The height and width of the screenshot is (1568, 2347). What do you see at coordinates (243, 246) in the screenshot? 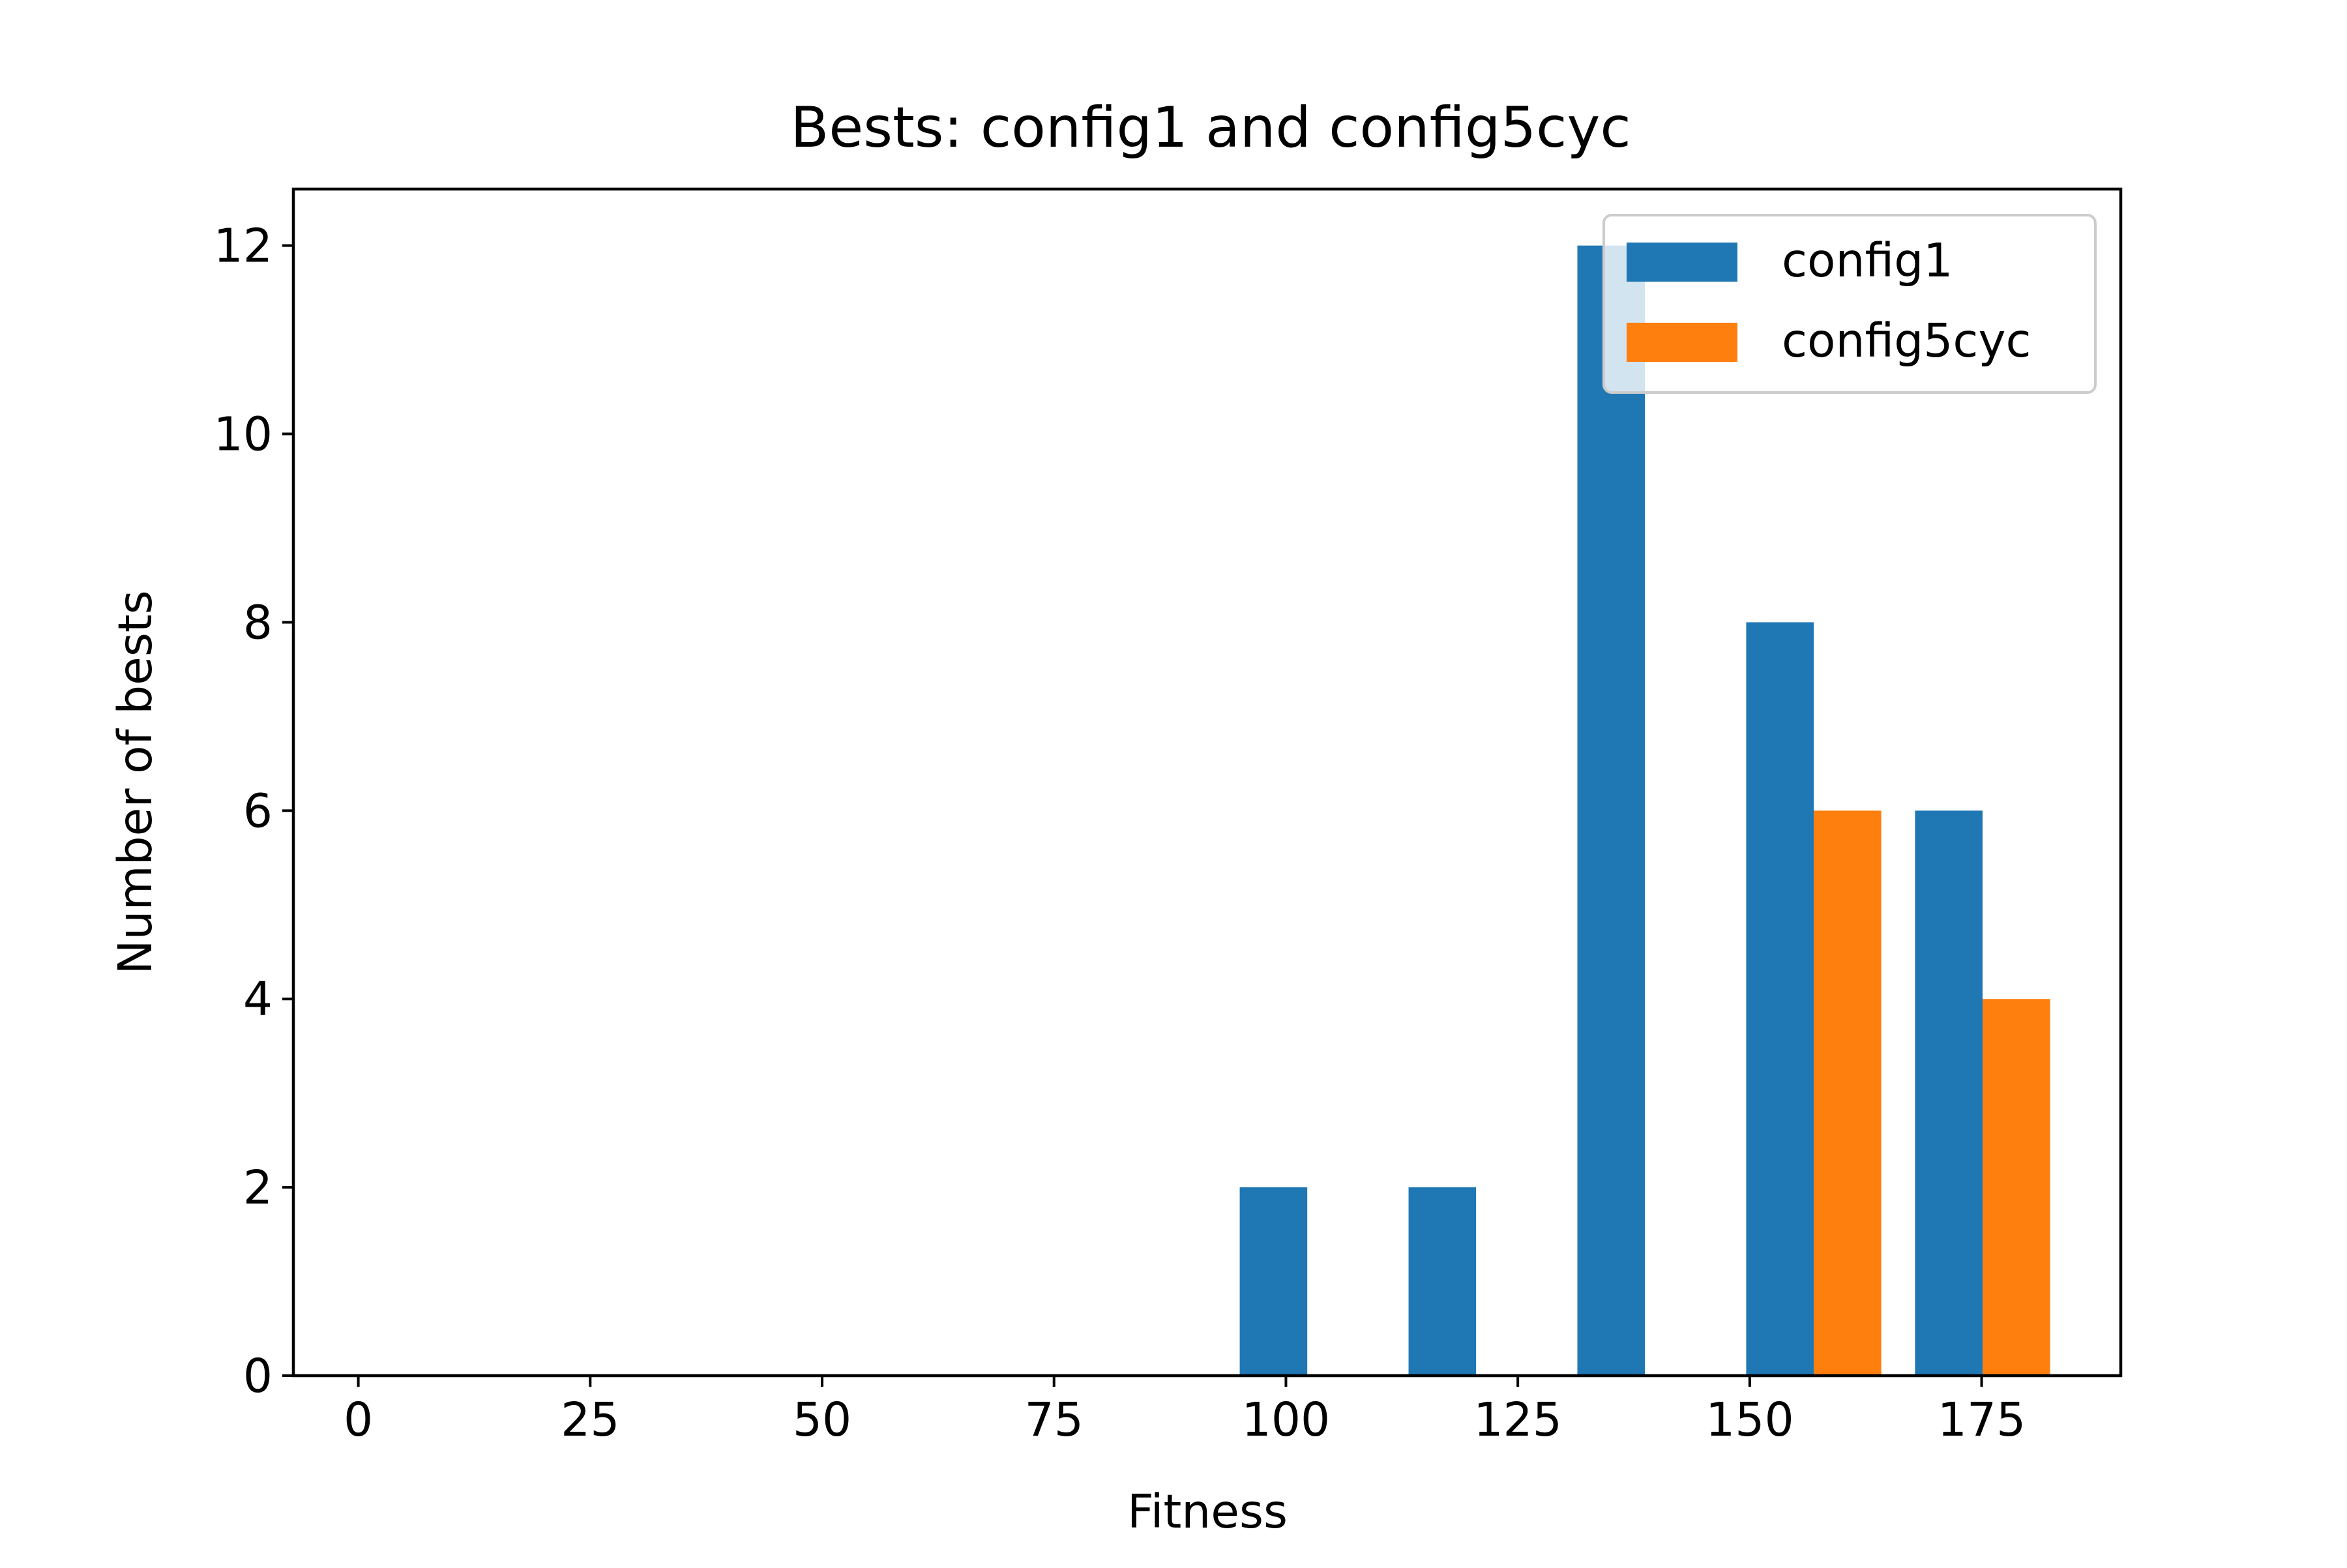
I see `y-tick-label: 12` at bounding box center [243, 246].